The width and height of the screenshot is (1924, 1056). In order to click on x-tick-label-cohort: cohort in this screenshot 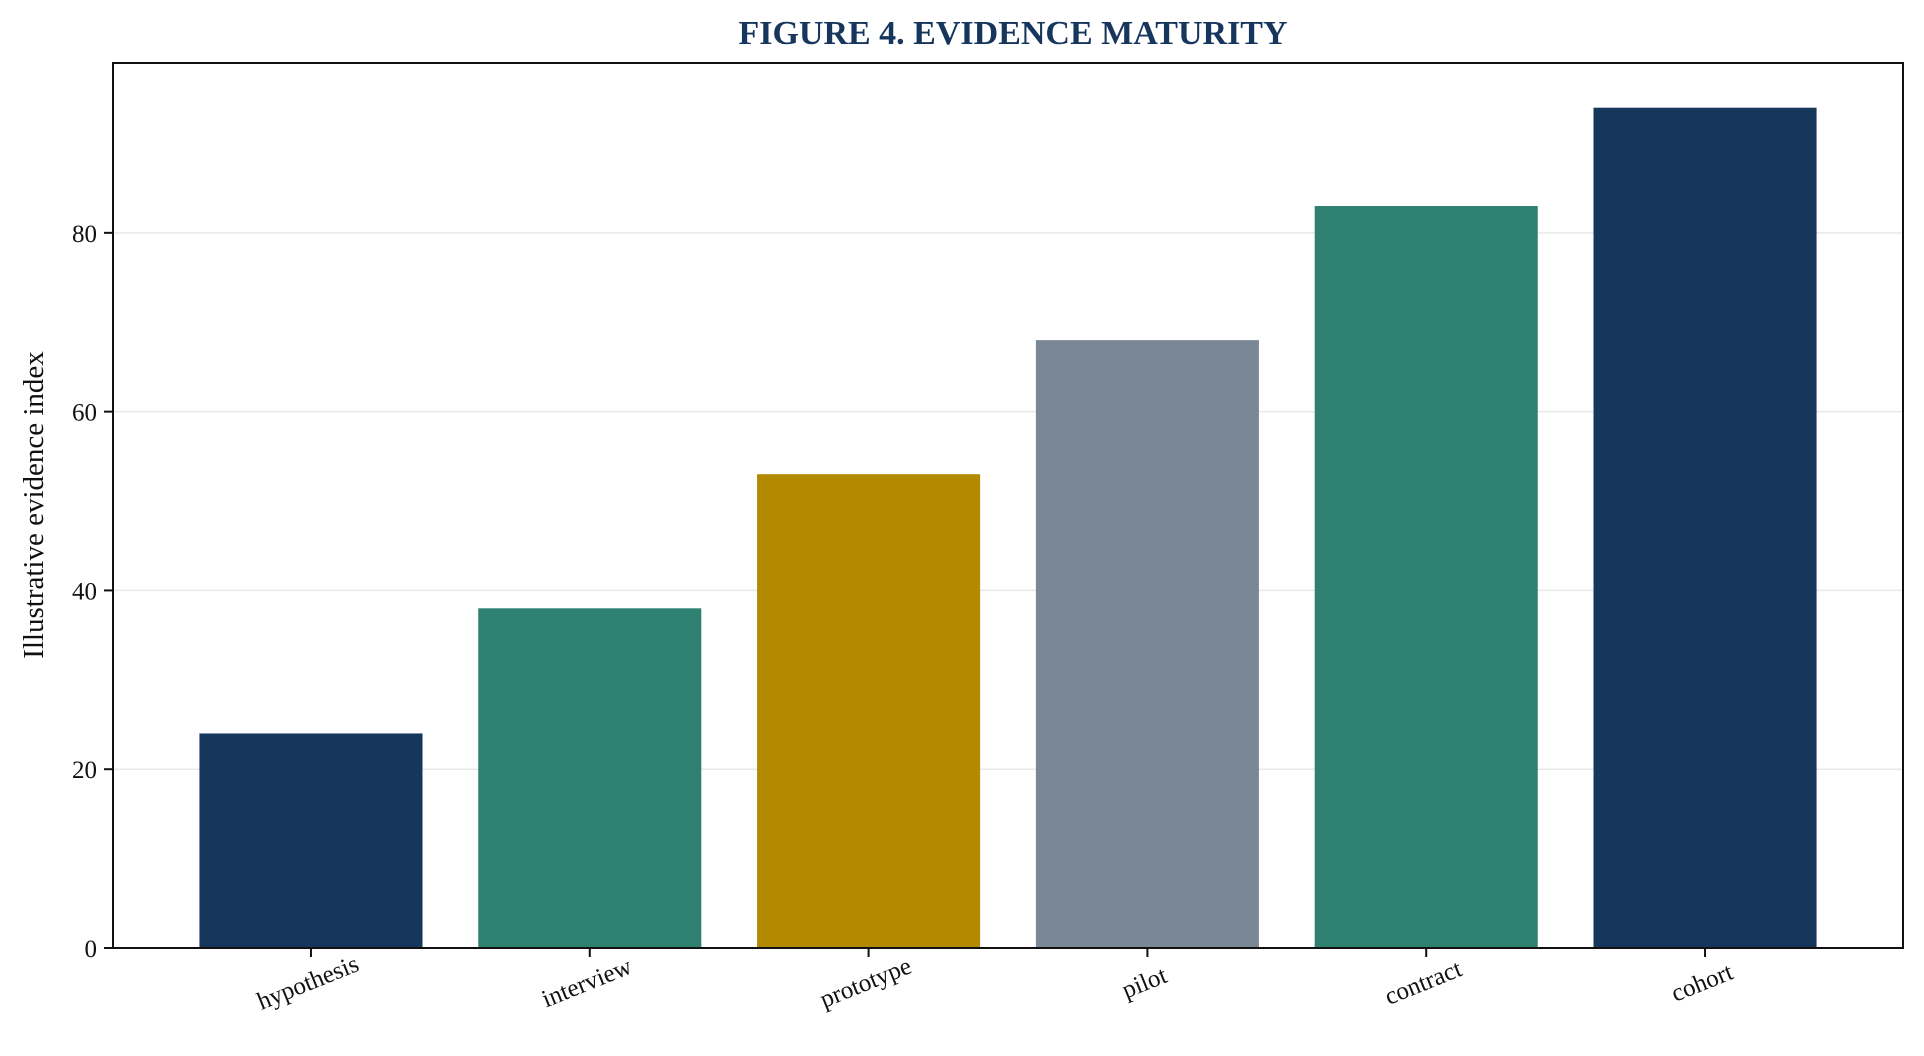, I will do `click(1702, 983)`.